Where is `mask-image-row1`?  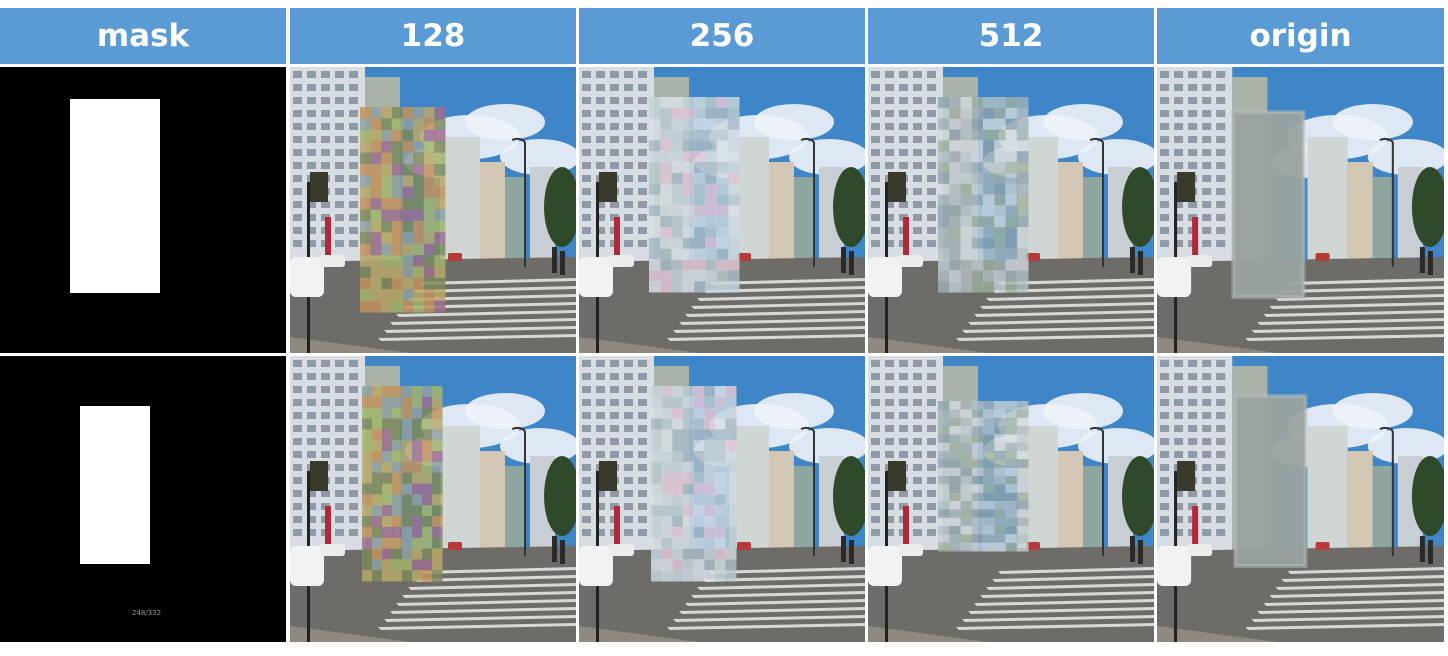
mask-image-row1 is located at coordinates (143, 210).